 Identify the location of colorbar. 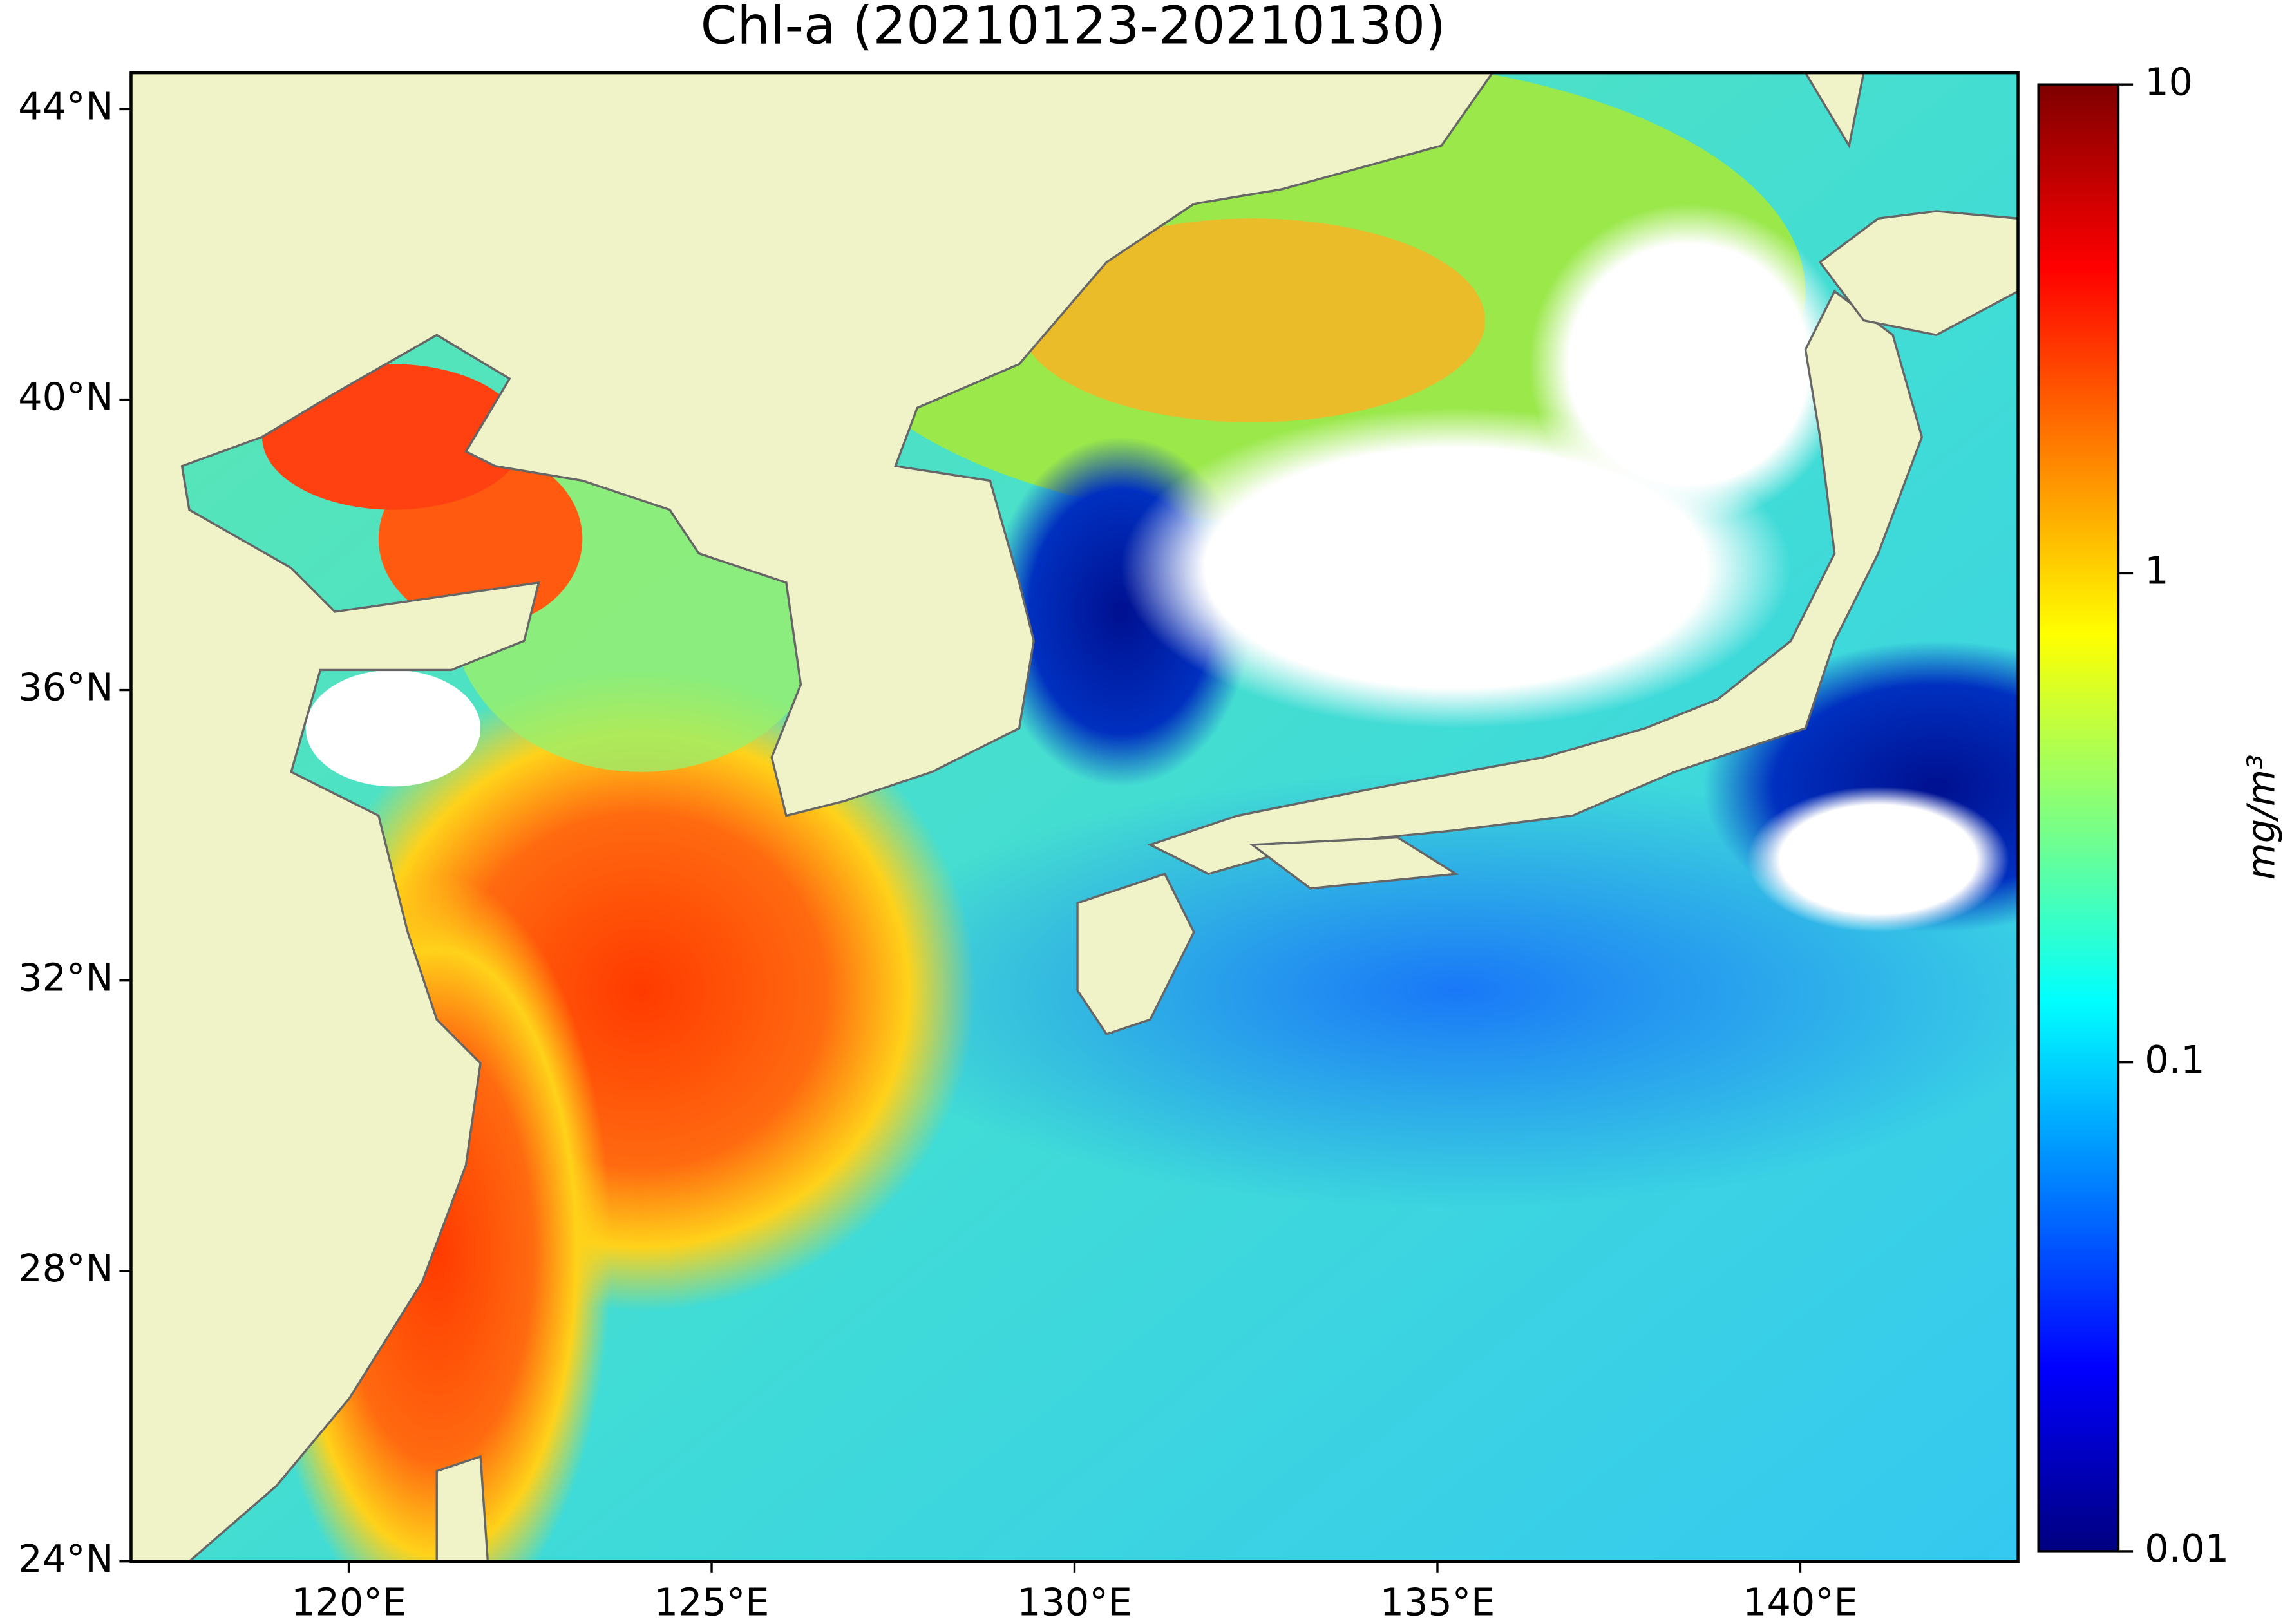
(2078, 818).